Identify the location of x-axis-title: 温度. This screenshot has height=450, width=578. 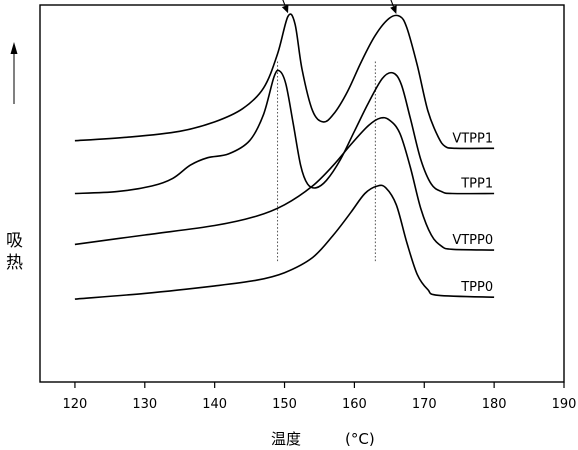
(286, 439).